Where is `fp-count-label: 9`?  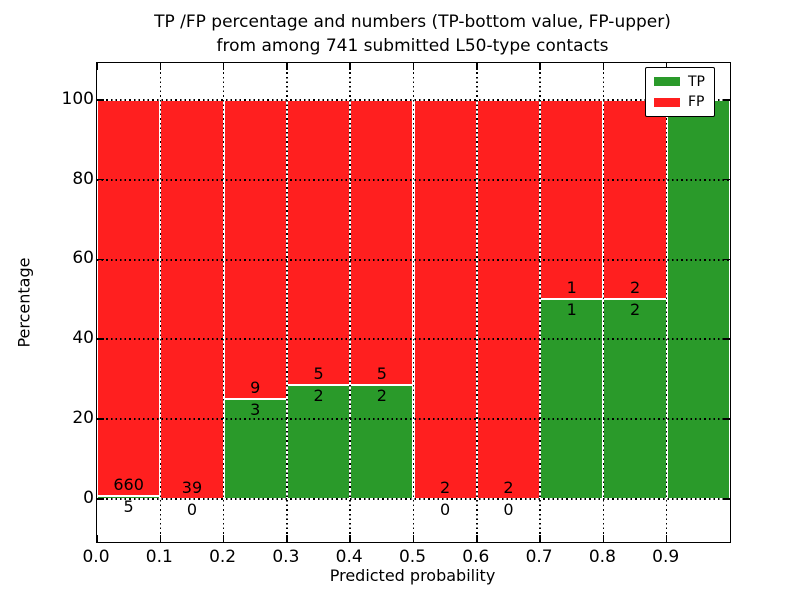 fp-count-label: 9 is located at coordinates (255, 388).